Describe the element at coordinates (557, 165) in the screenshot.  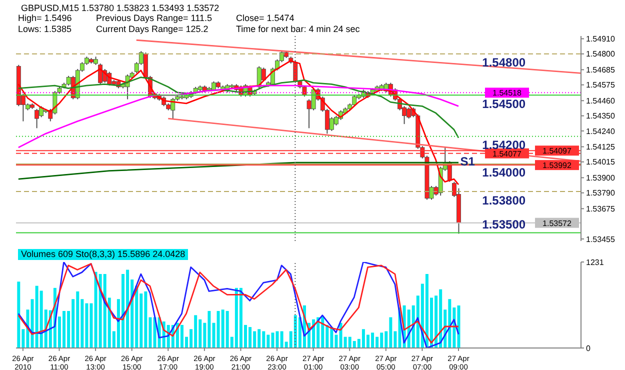
I see `ref-line-label: 1.53992` at that location.